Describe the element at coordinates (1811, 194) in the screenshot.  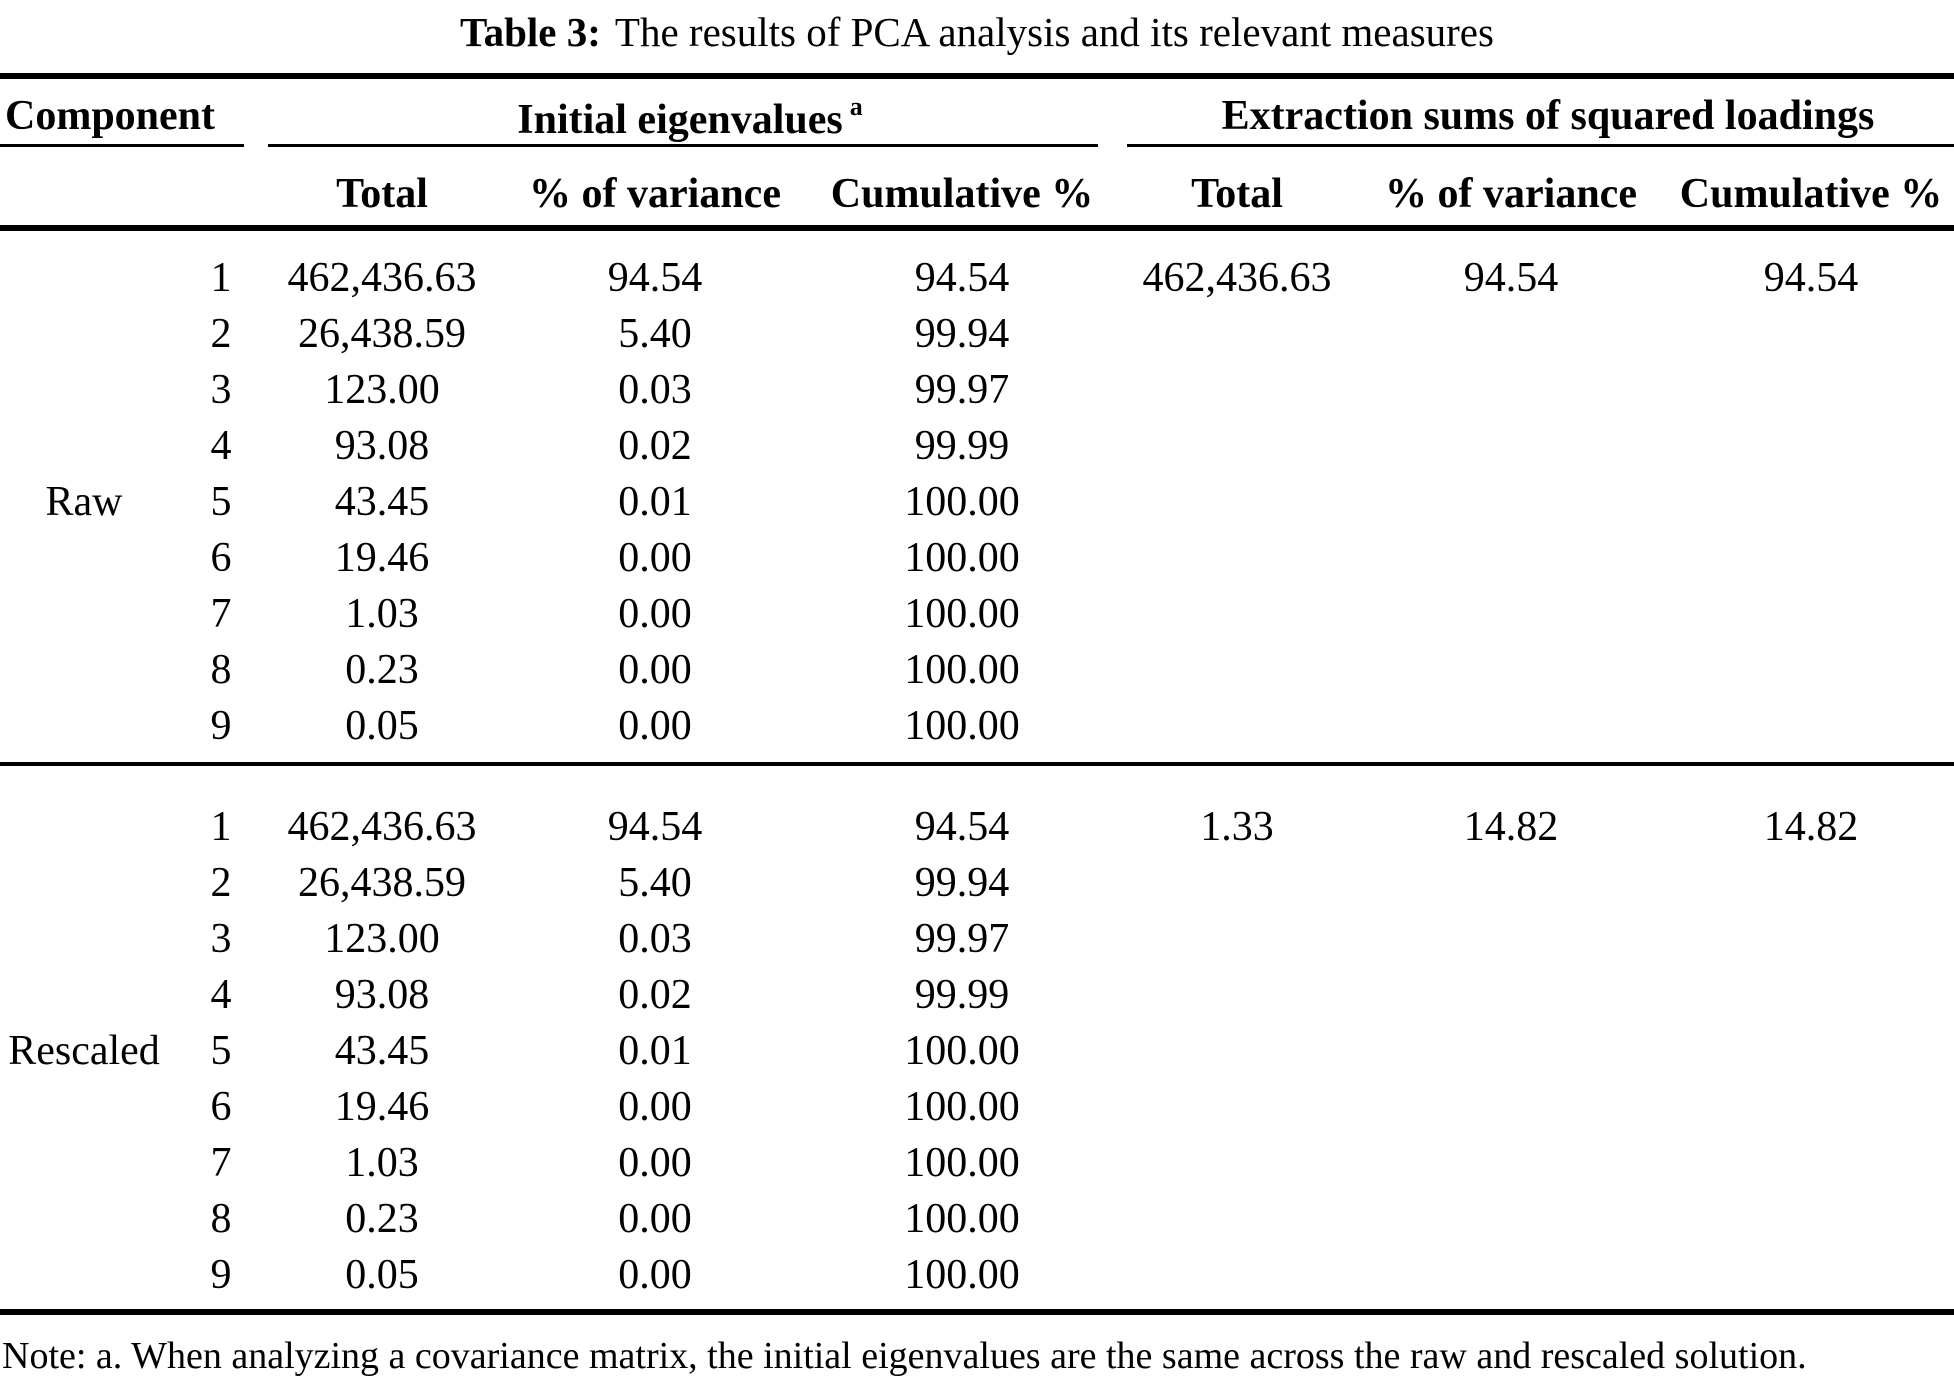
I see `col-header-extraction-cumulative: Cumulative %` at that location.